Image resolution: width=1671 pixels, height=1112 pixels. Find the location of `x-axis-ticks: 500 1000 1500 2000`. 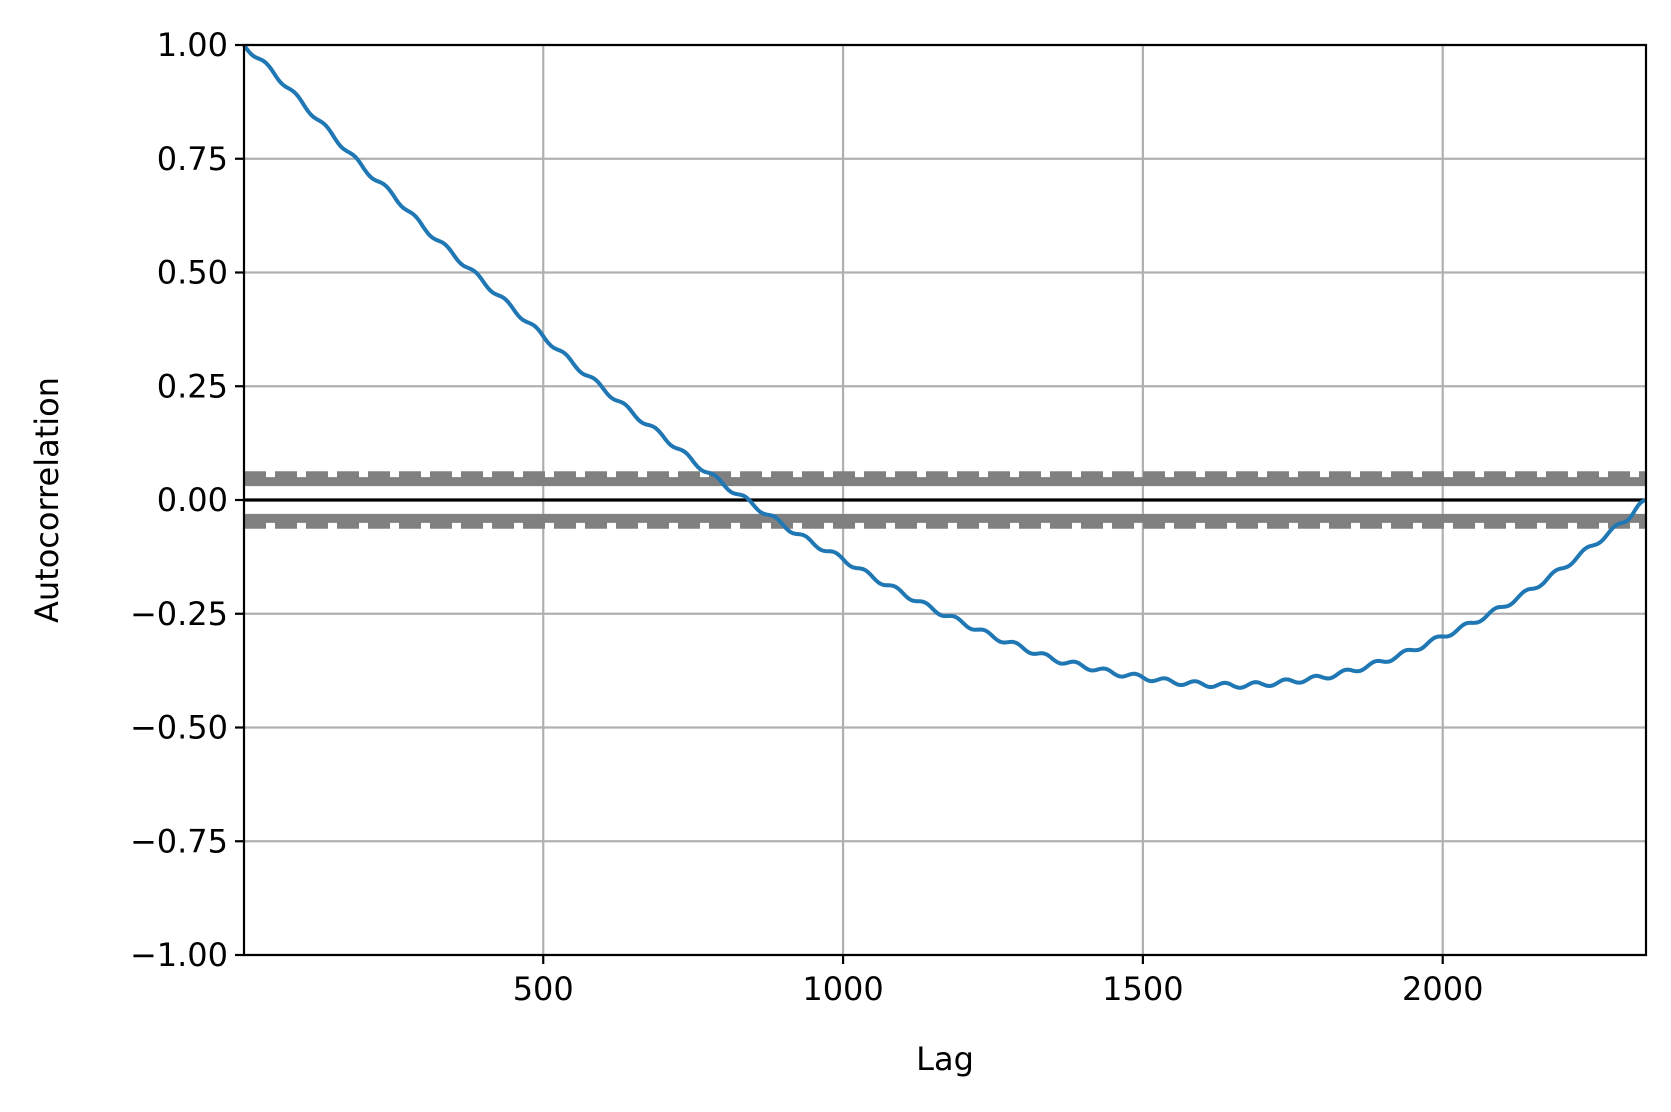

x-axis-ticks: 500 1000 1500 2000 is located at coordinates (998, 981).